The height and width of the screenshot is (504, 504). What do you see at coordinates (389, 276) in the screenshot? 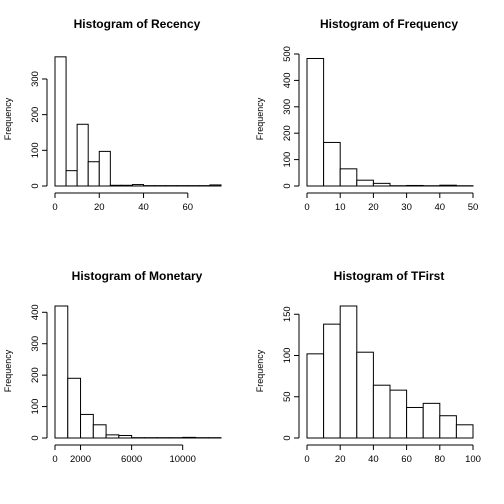
I see `chart-title: Histogram of TFirst` at bounding box center [389, 276].